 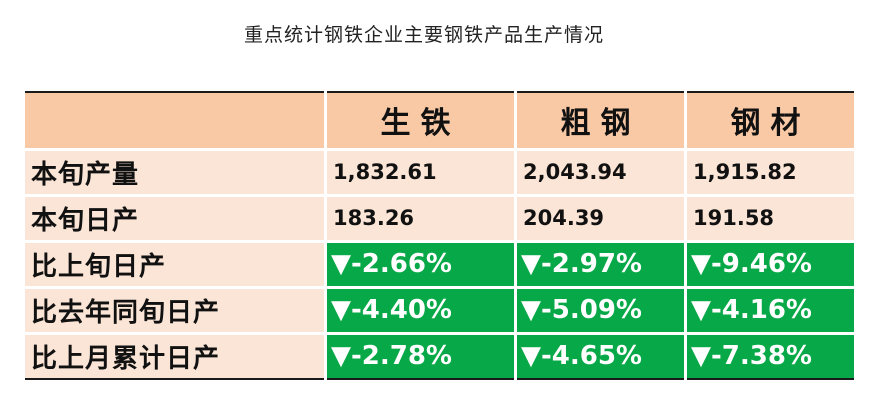 What do you see at coordinates (600, 310) in the screenshot?
I see `decline-cell: ▼-5.09%` at bounding box center [600, 310].